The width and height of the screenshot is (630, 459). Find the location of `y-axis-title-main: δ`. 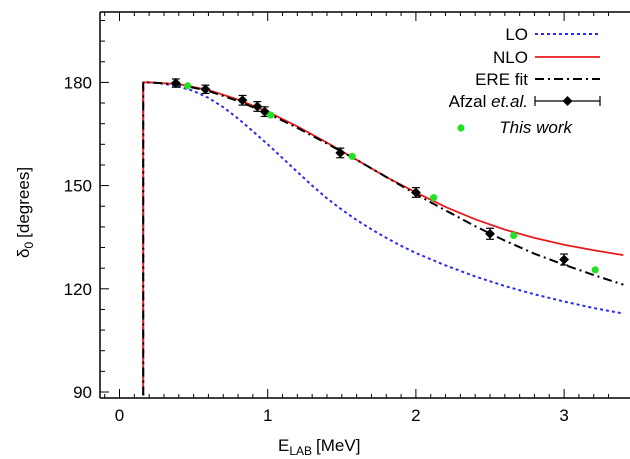

y-axis-title-main: δ is located at coordinates (23, 253).